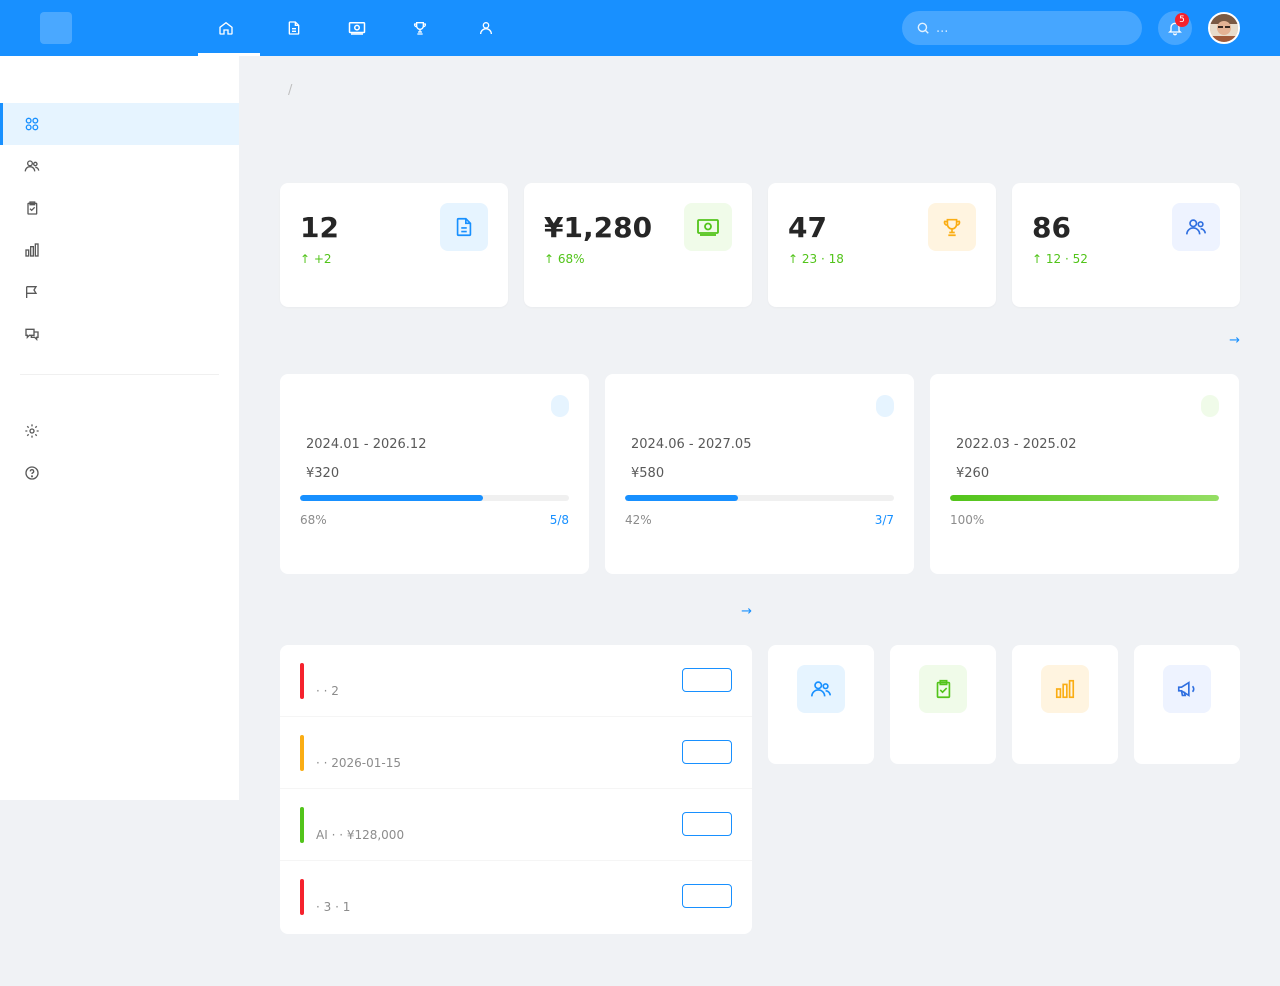  Describe the element at coordinates (516, 897) in the screenshot. I see `todo-item: · 3 · 1` at that location.